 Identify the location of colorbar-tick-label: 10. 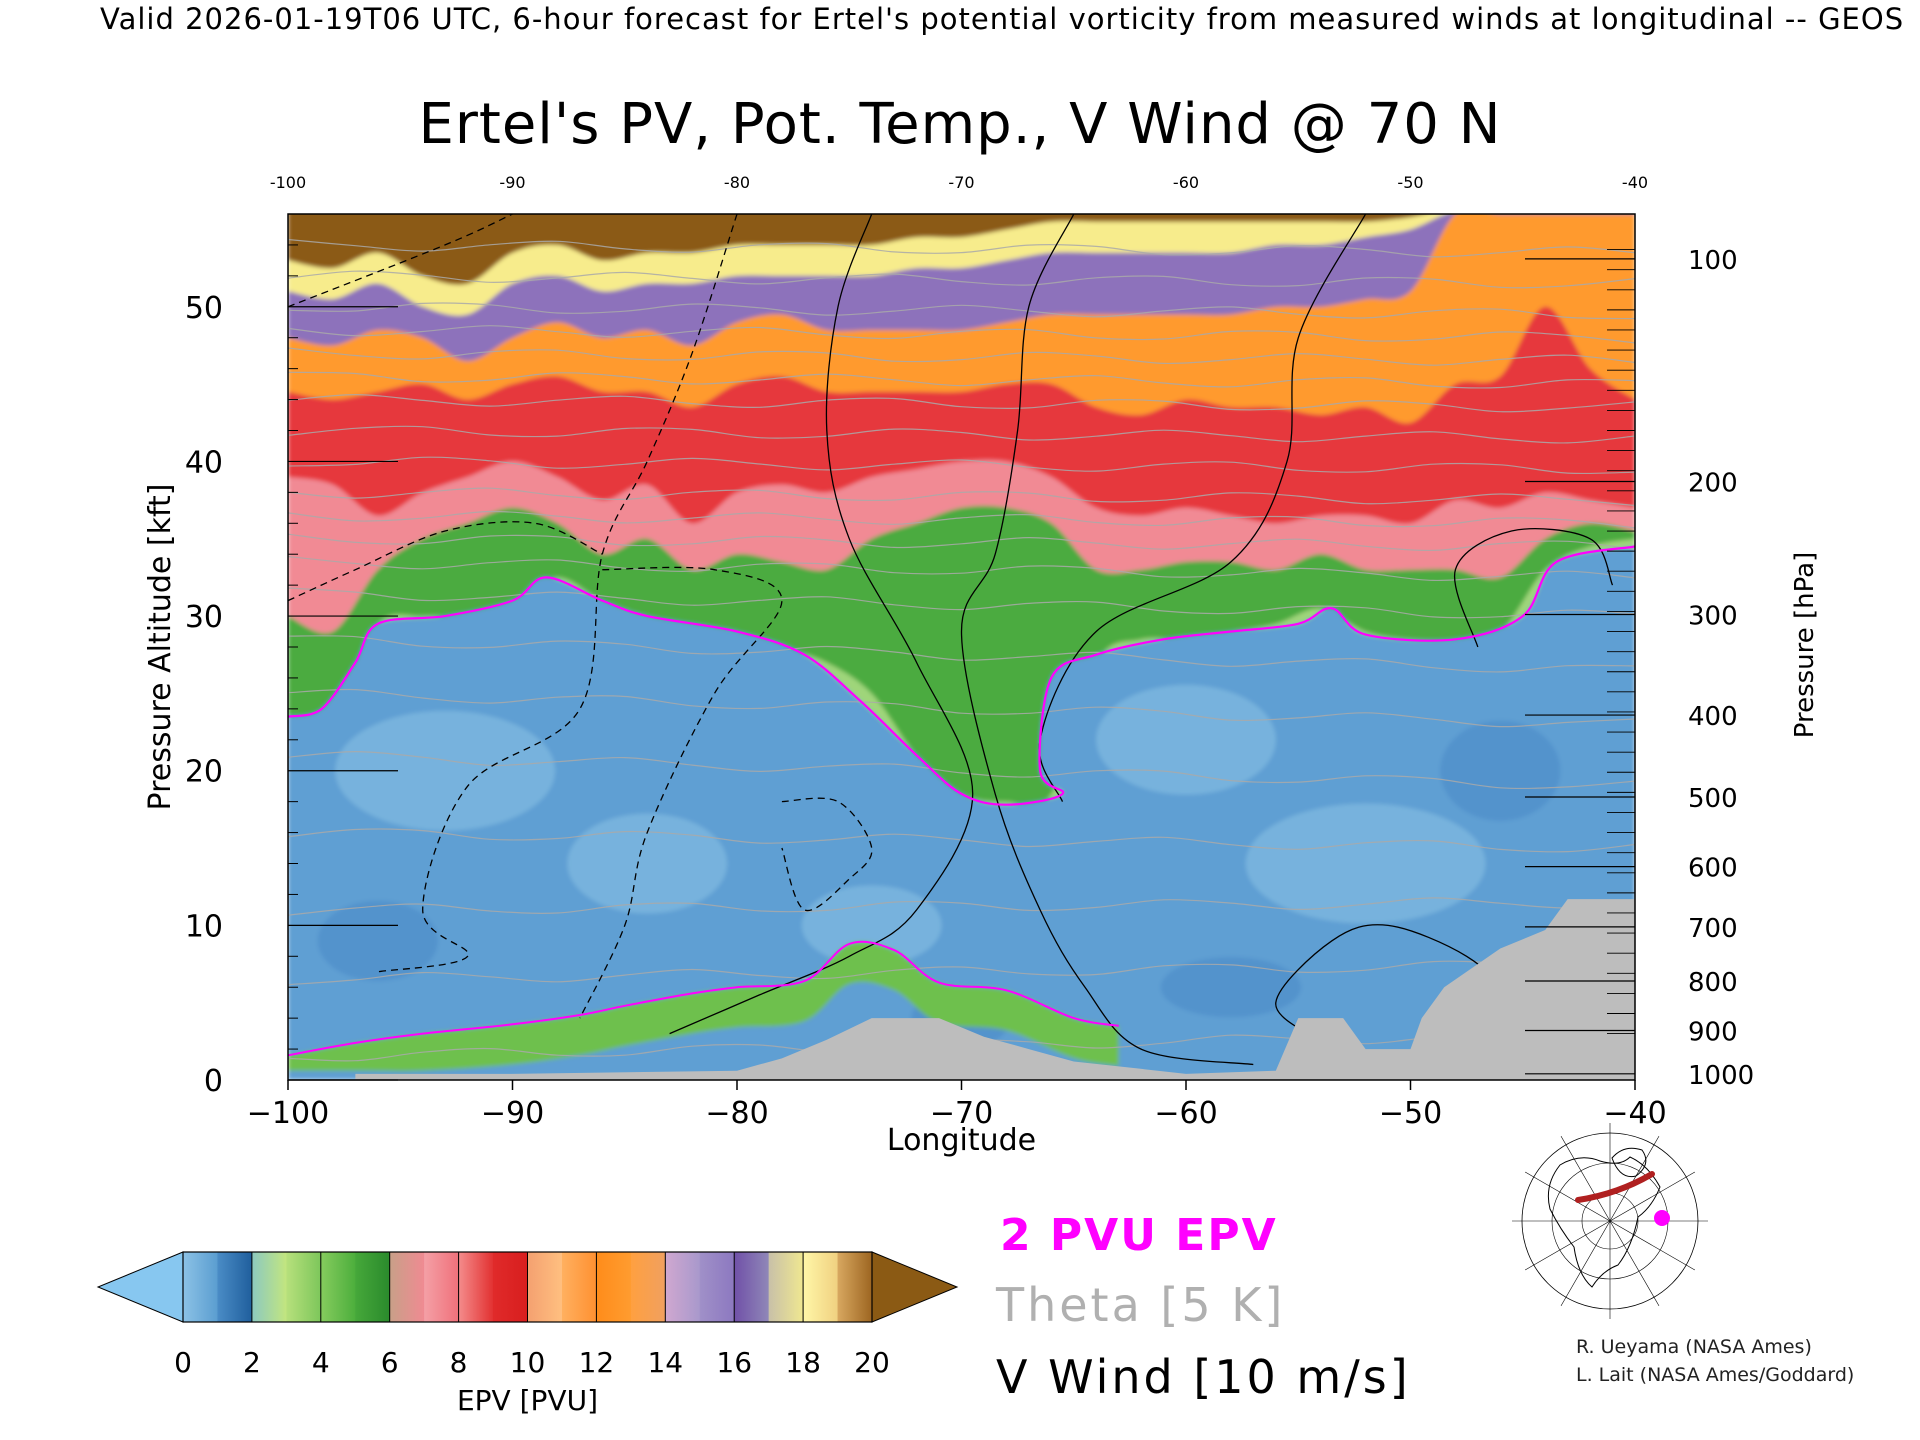
(528, 1362).